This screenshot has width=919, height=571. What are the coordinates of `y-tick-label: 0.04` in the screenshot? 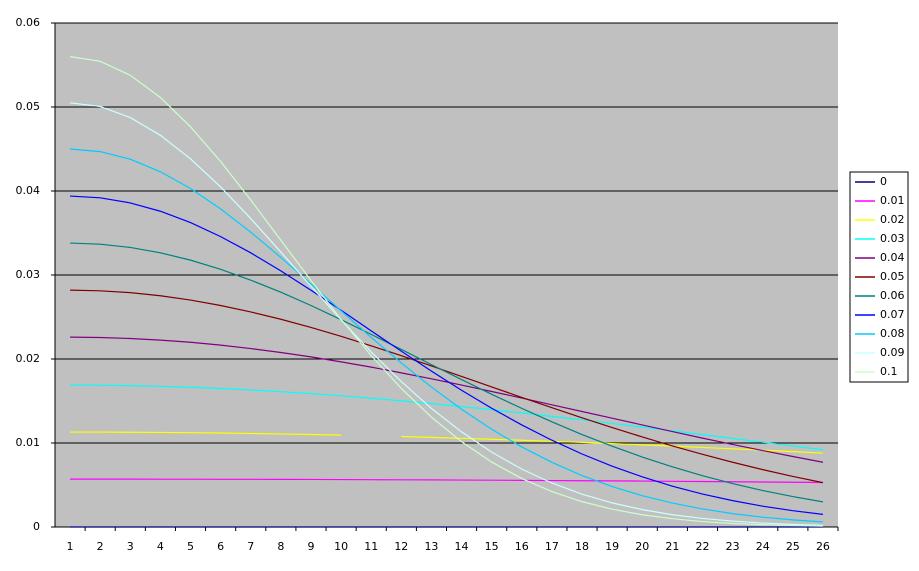 It's located at (28, 190).